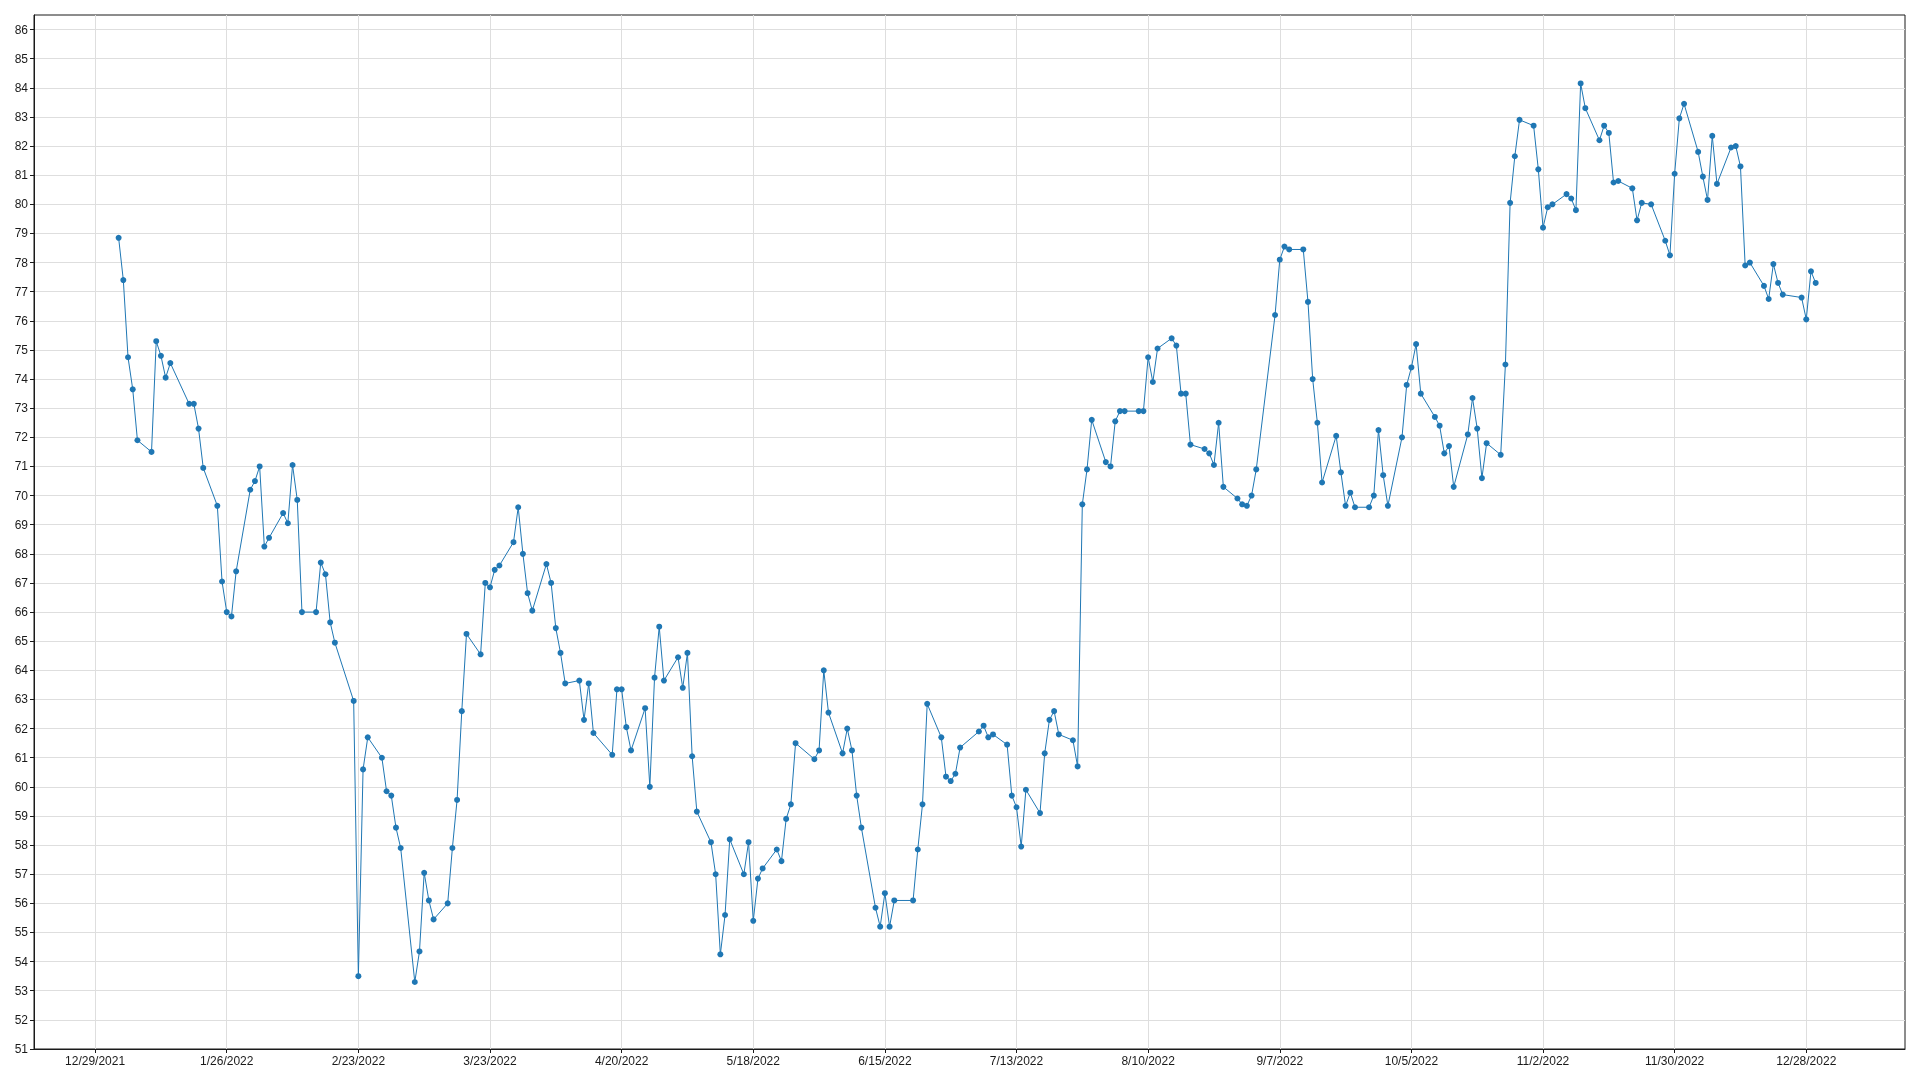 This screenshot has width=1920, height=1080. What do you see at coordinates (21, 757) in the screenshot?
I see `y-tick-label: 61` at bounding box center [21, 757].